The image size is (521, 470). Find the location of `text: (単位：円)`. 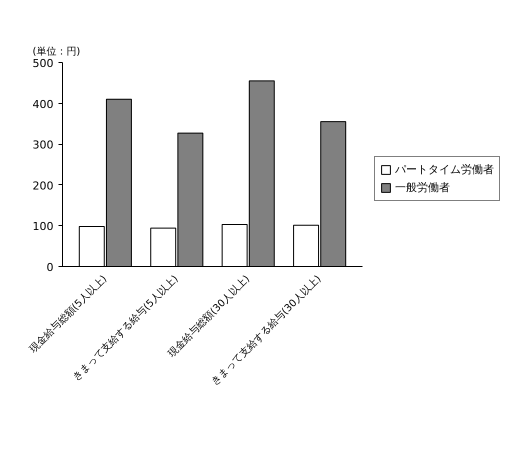

text: (単位：円) is located at coordinates (56, 52).